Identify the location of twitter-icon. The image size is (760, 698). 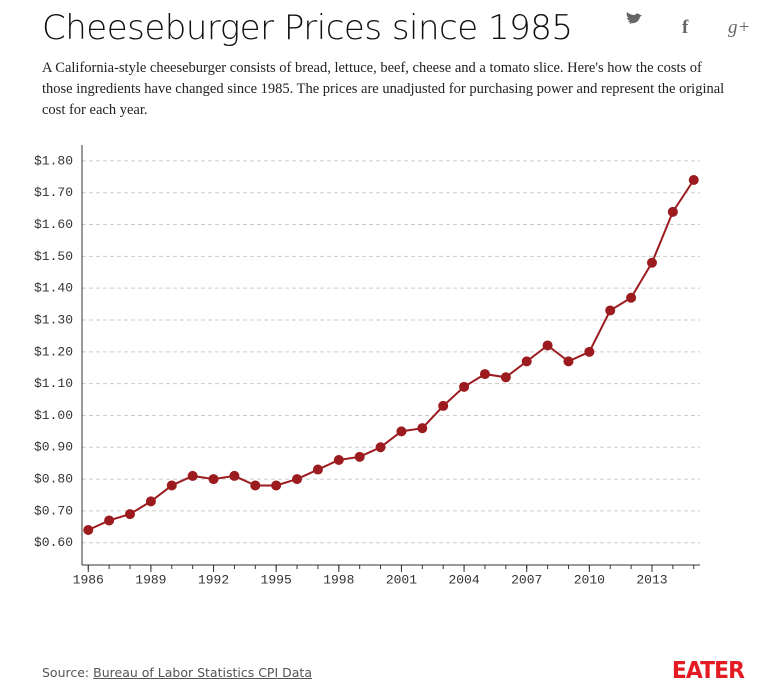
(634, 18).